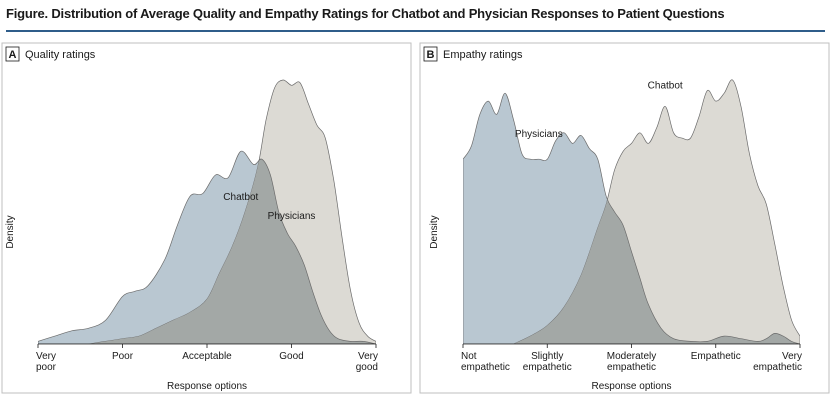 The image size is (831, 400). I want to click on title-rule, so click(415, 31).